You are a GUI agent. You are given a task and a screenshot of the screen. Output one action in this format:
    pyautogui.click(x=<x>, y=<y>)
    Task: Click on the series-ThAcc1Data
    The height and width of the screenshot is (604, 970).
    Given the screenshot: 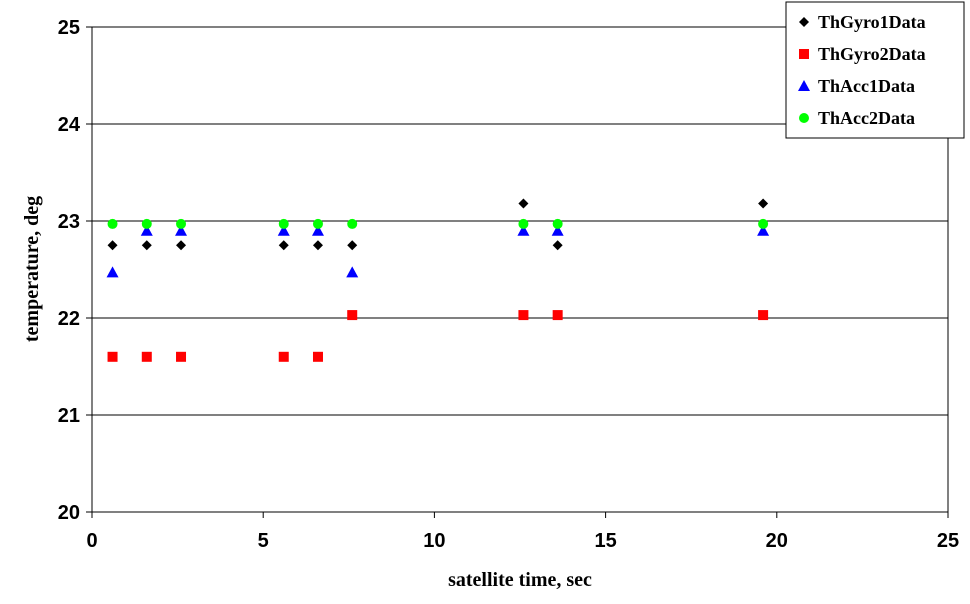 What is the action you would take?
    pyautogui.click(x=438, y=251)
    